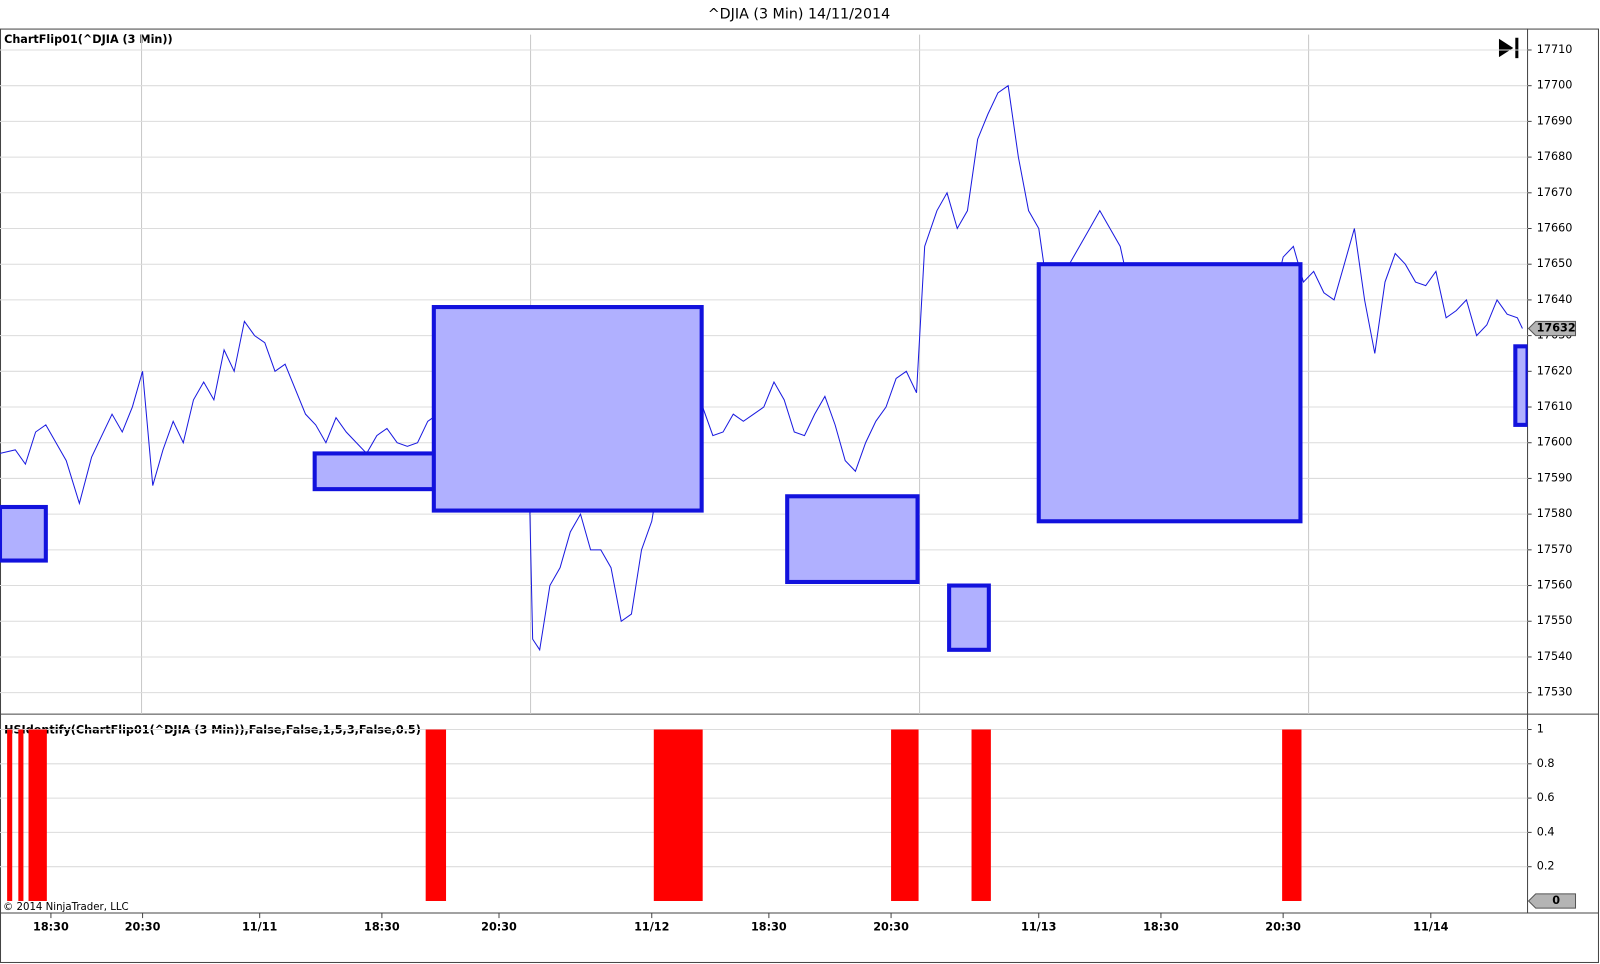  I want to click on y-tick-label: 0.8, so click(1546, 763).